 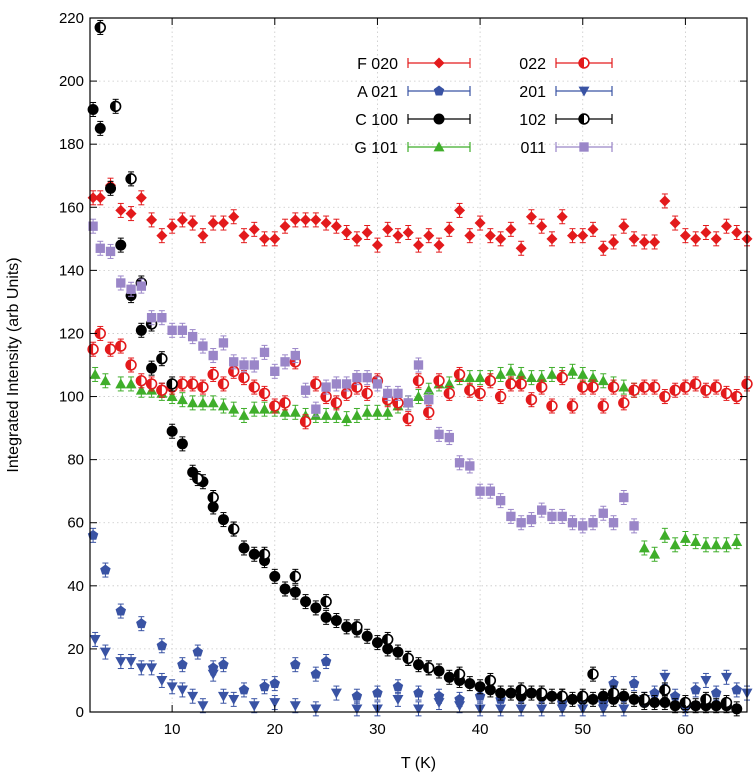 What do you see at coordinates (75, 460) in the screenshot?
I see `y-tick-label: 80` at bounding box center [75, 460].